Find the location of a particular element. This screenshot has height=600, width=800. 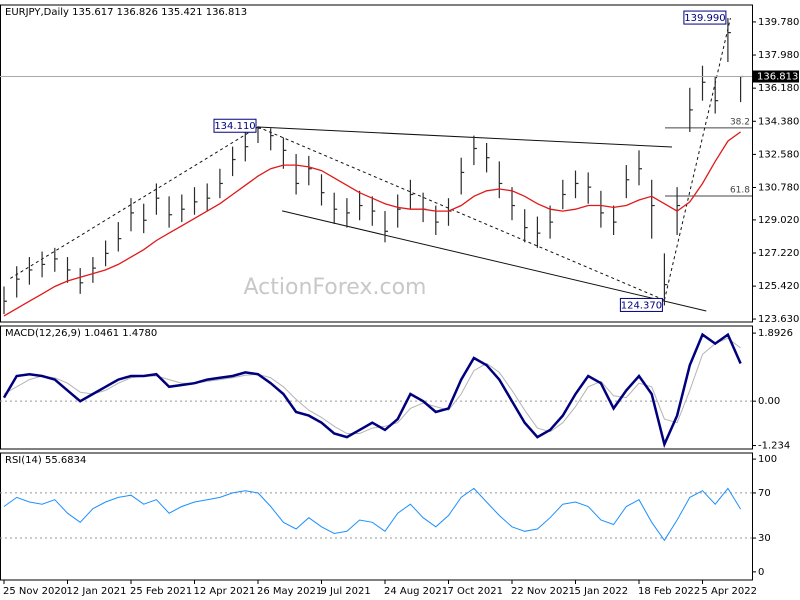

y-tick-label: 137.980 is located at coordinates (778, 55).